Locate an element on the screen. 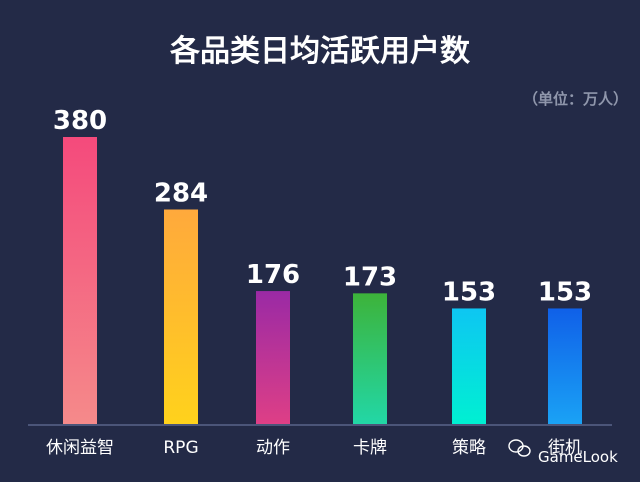  category-label-5: 策略 is located at coordinates (469, 448).